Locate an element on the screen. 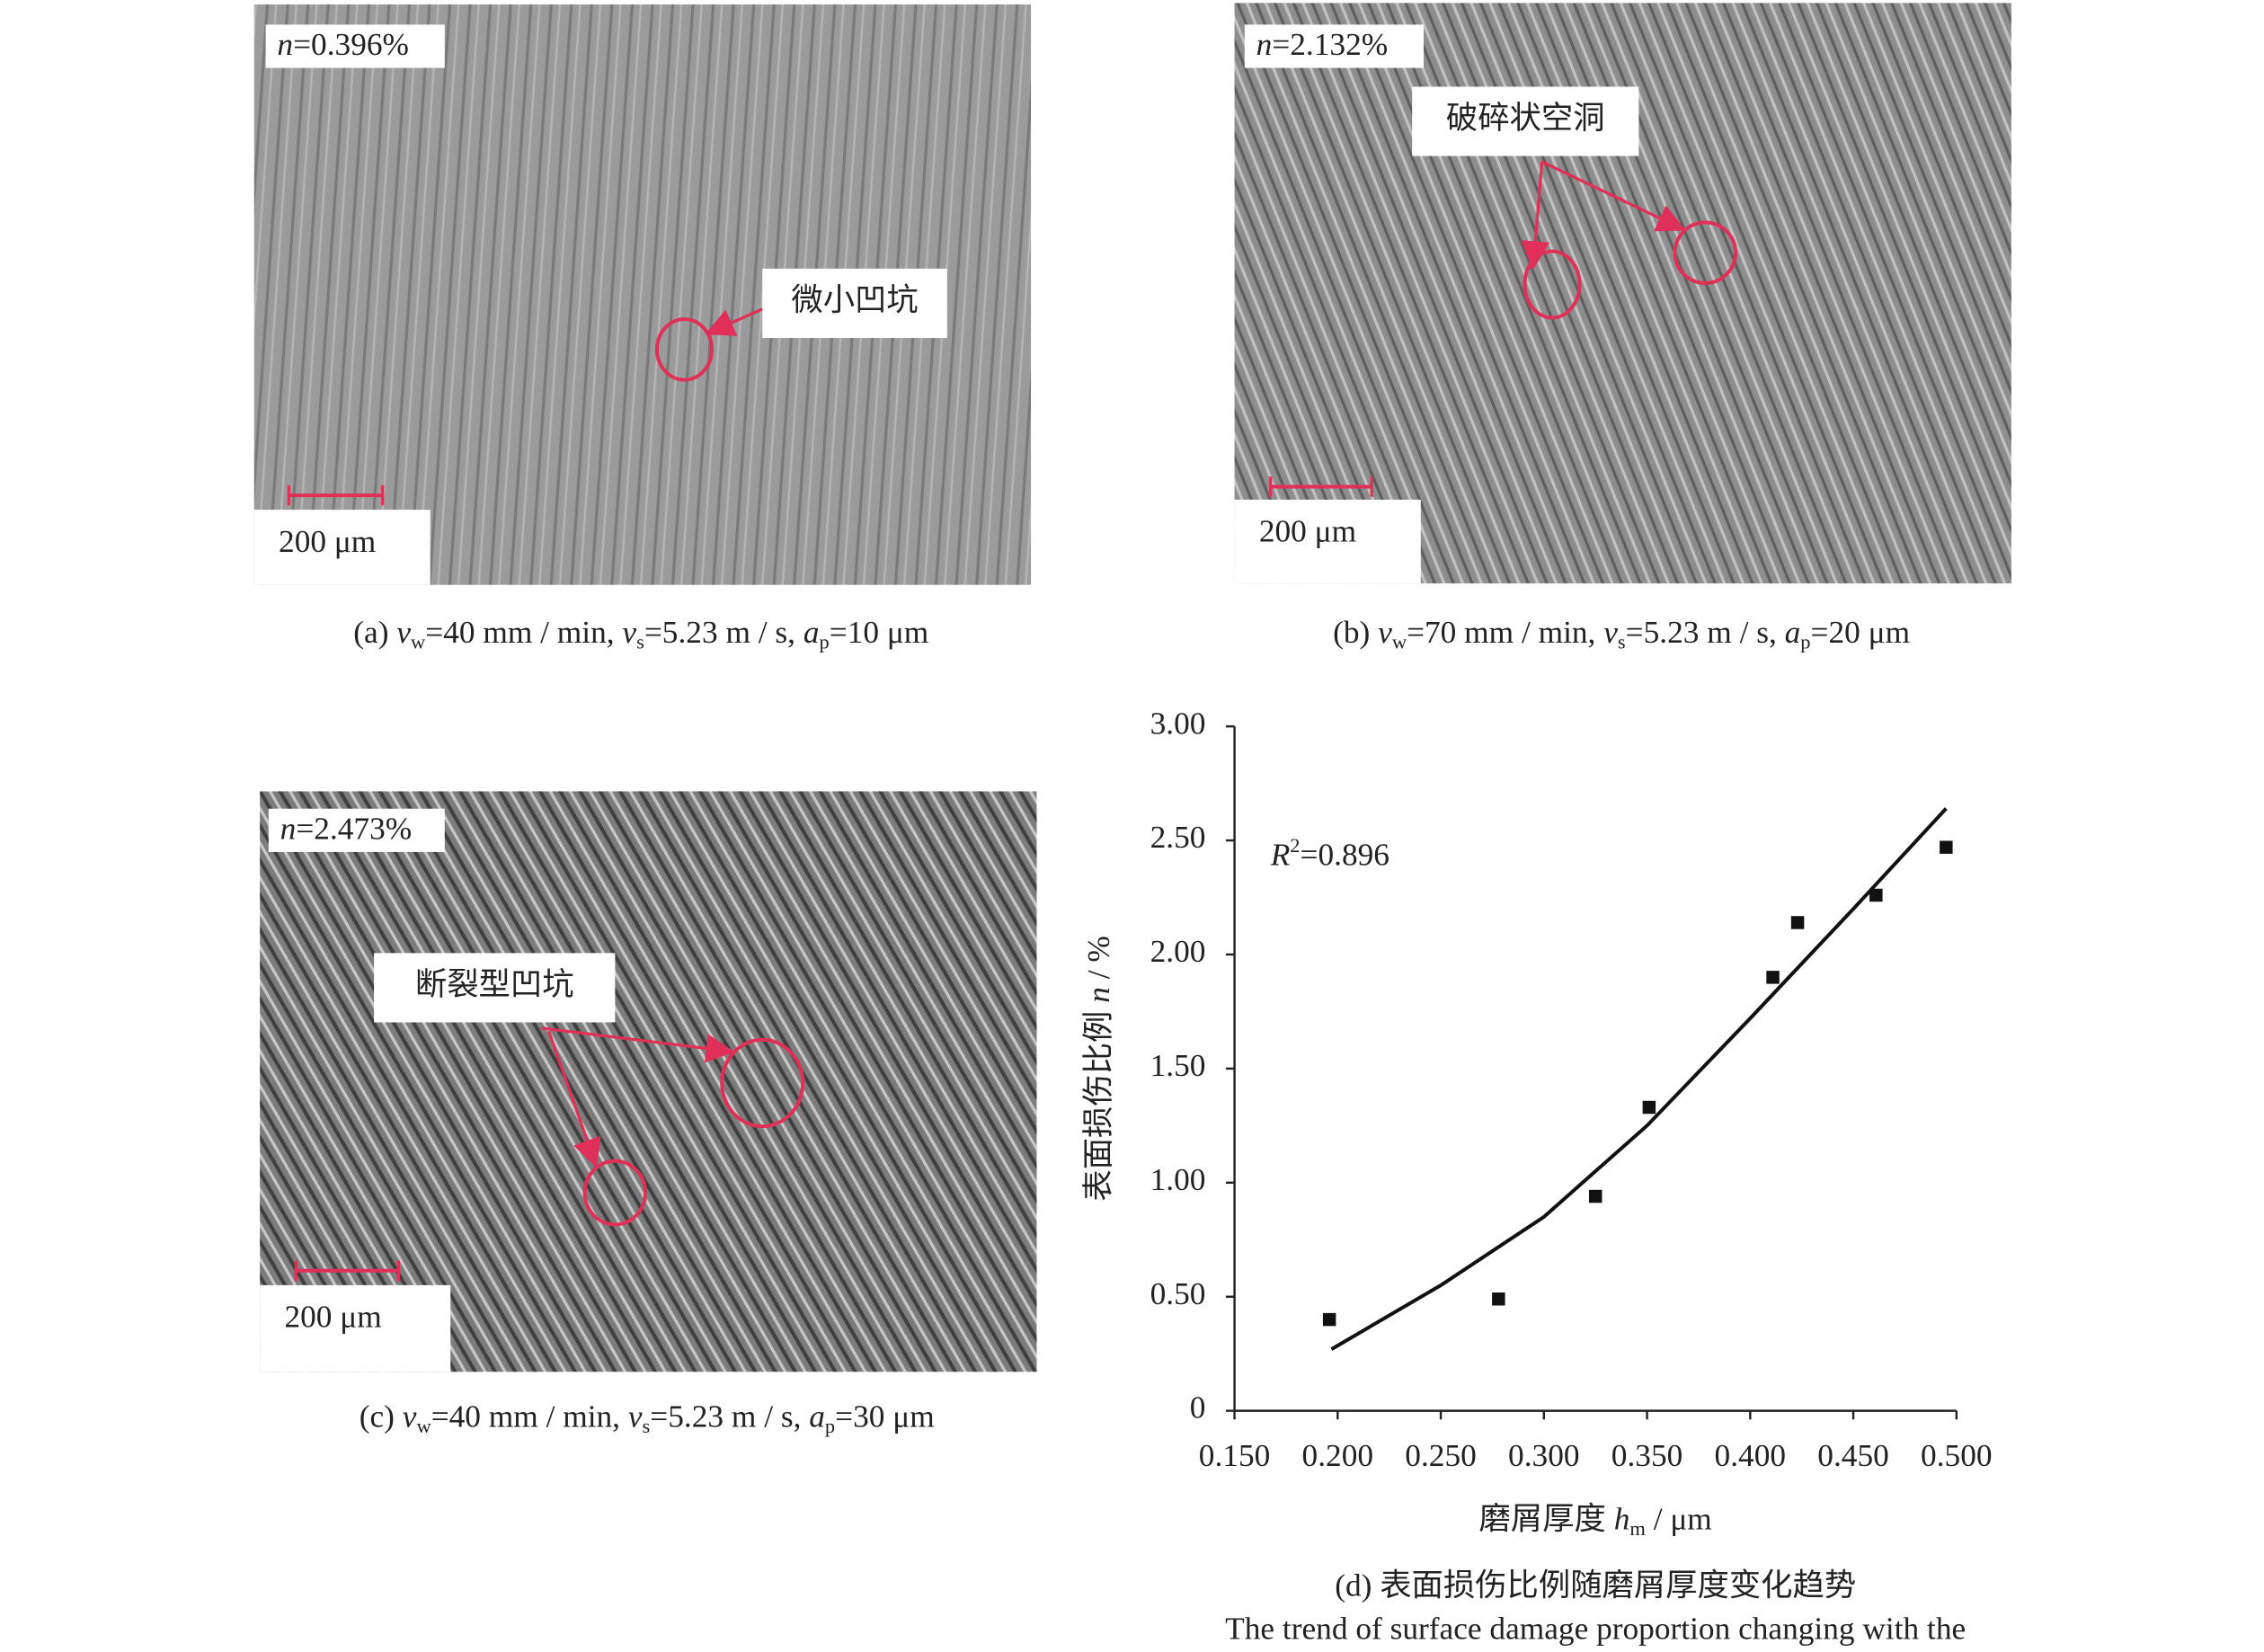 The width and height of the screenshot is (2264, 1652). y-tick-label: 2.50 is located at coordinates (1178, 837).